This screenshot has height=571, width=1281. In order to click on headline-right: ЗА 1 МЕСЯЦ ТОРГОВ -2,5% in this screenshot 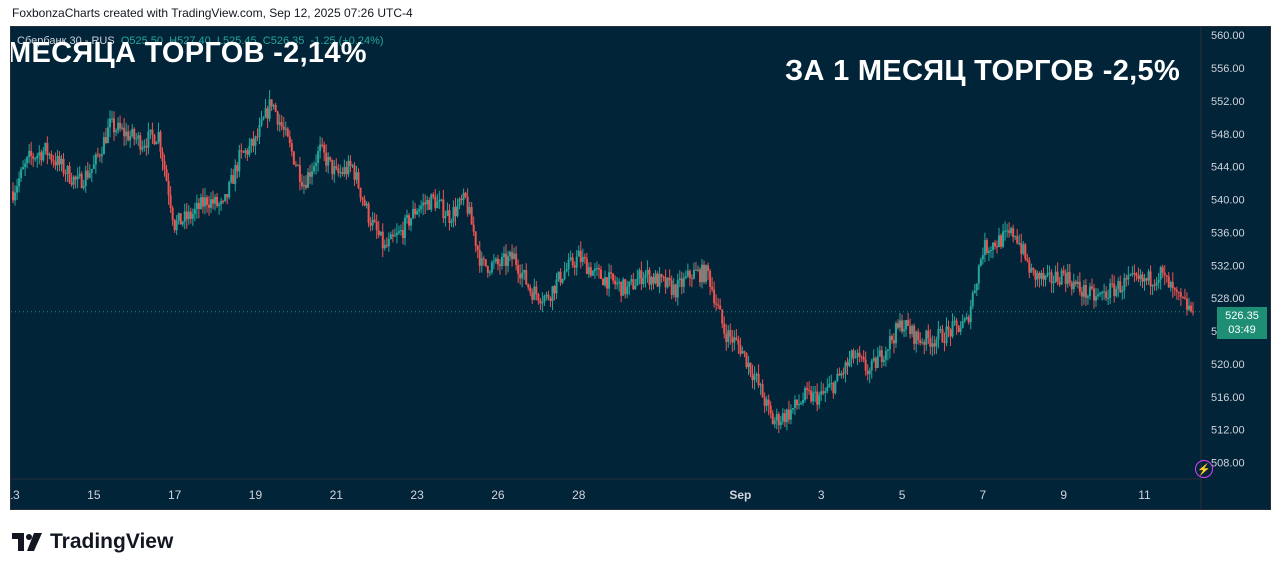, I will do `click(983, 71)`.